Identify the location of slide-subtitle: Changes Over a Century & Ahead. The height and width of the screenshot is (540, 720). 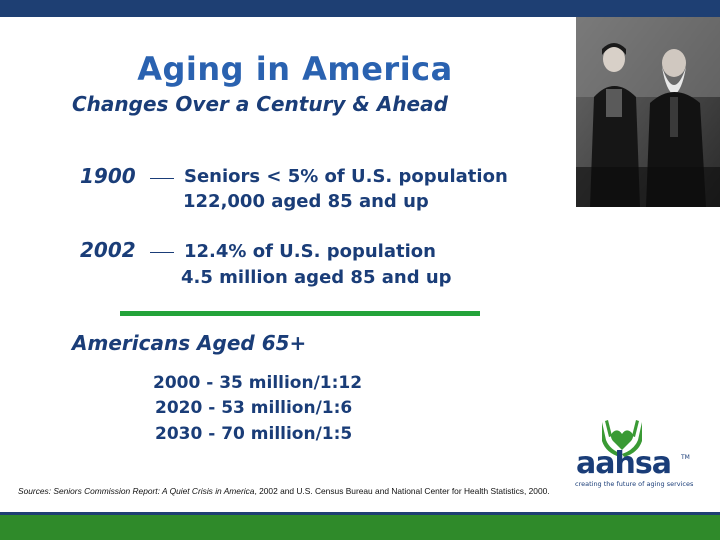
(260, 104).